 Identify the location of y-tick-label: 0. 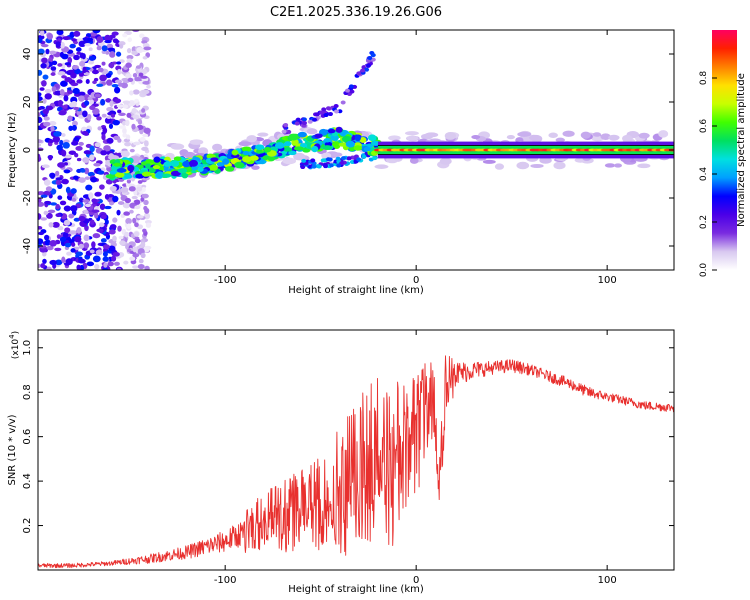
(27, 150).